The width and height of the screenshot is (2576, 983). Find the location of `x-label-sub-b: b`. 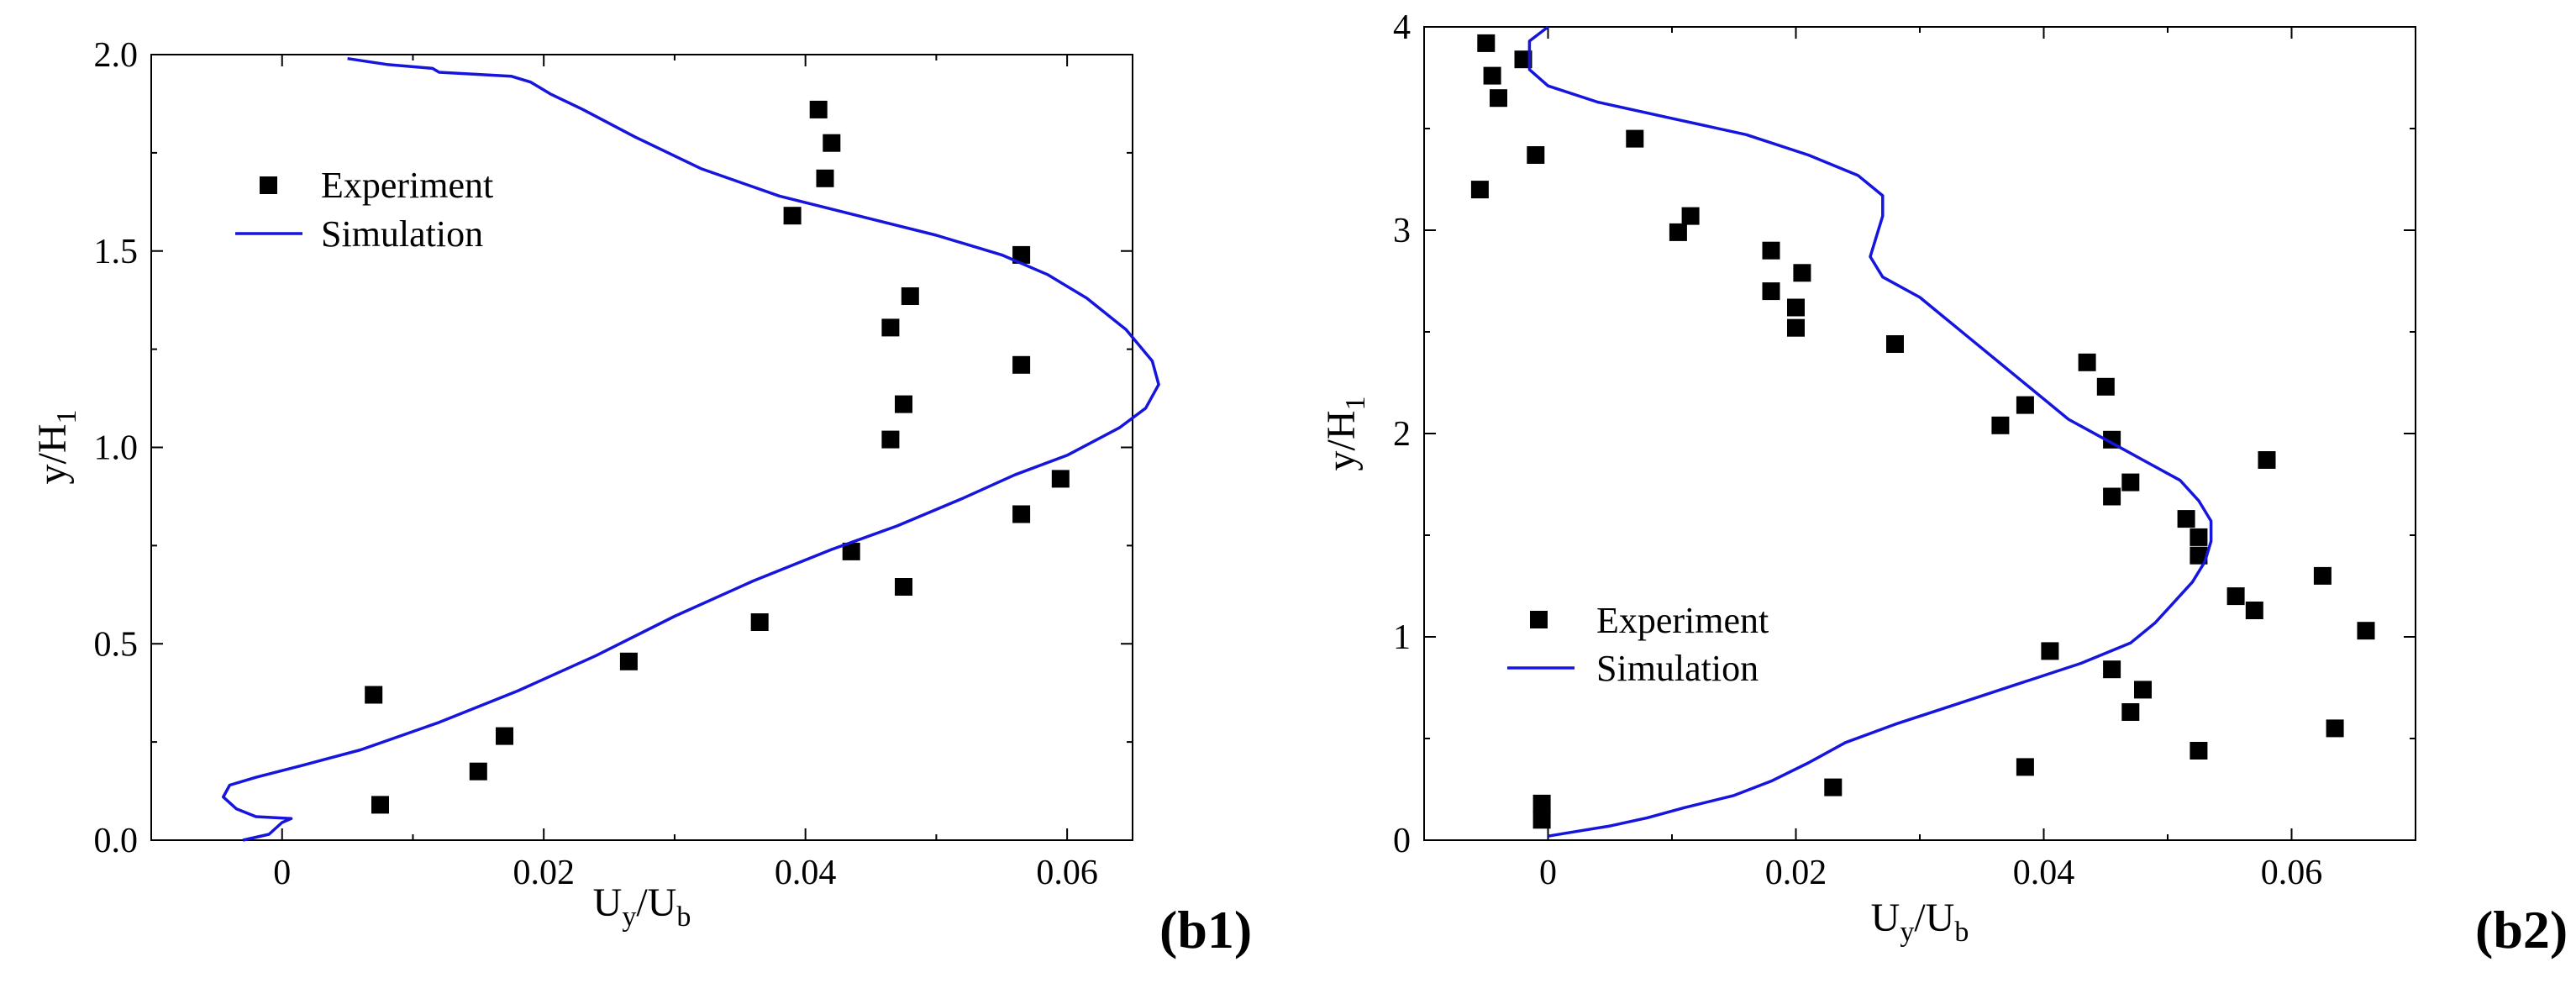

x-label-sub-b: b is located at coordinates (683, 917).